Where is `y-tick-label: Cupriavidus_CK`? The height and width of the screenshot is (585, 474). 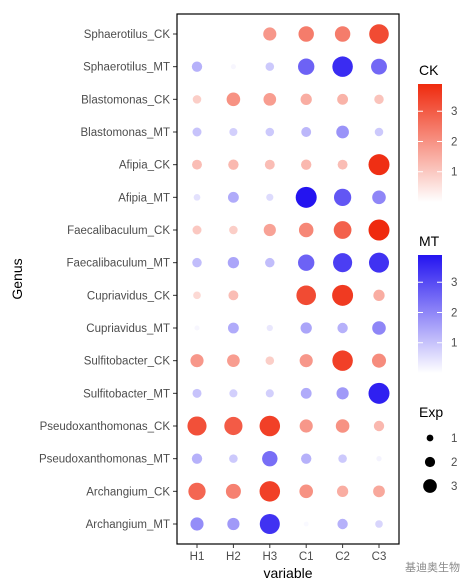 y-tick-label: Cupriavidus_CK is located at coordinates (128, 296).